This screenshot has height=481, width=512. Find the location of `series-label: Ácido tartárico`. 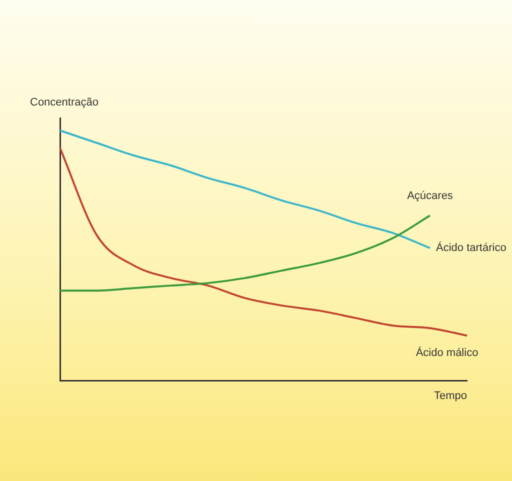

series-label: Ácido tartárico is located at coordinates (471, 247).